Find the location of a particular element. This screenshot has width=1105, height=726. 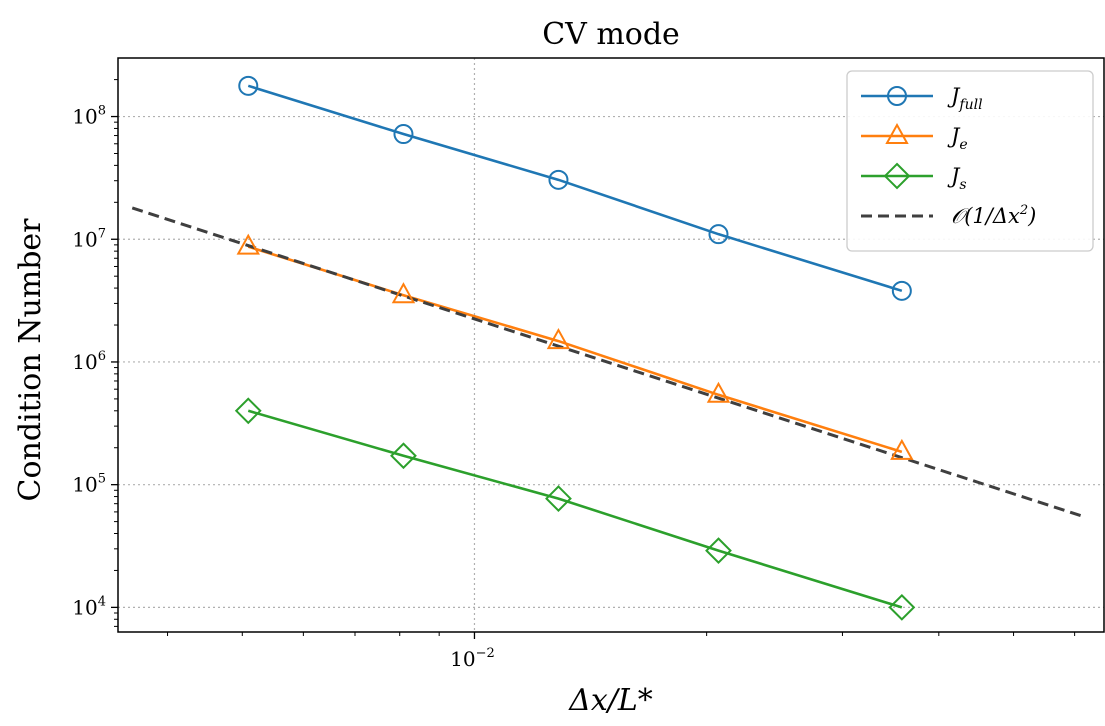

legend-label-1: Je is located at coordinates (957, 138).